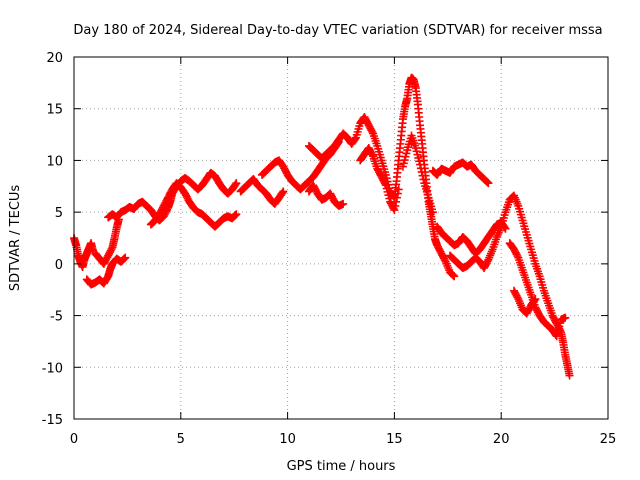 The width and height of the screenshot is (640, 480). I want to click on y-tick-label: 5, so click(59, 213).